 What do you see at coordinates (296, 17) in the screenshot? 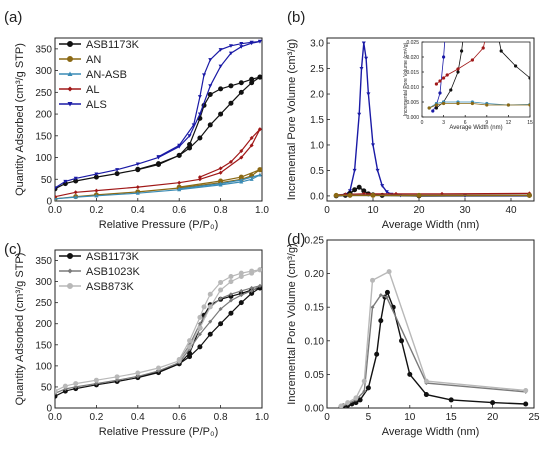
I see `panel-label: (b)` at bounding box center [296, 17].